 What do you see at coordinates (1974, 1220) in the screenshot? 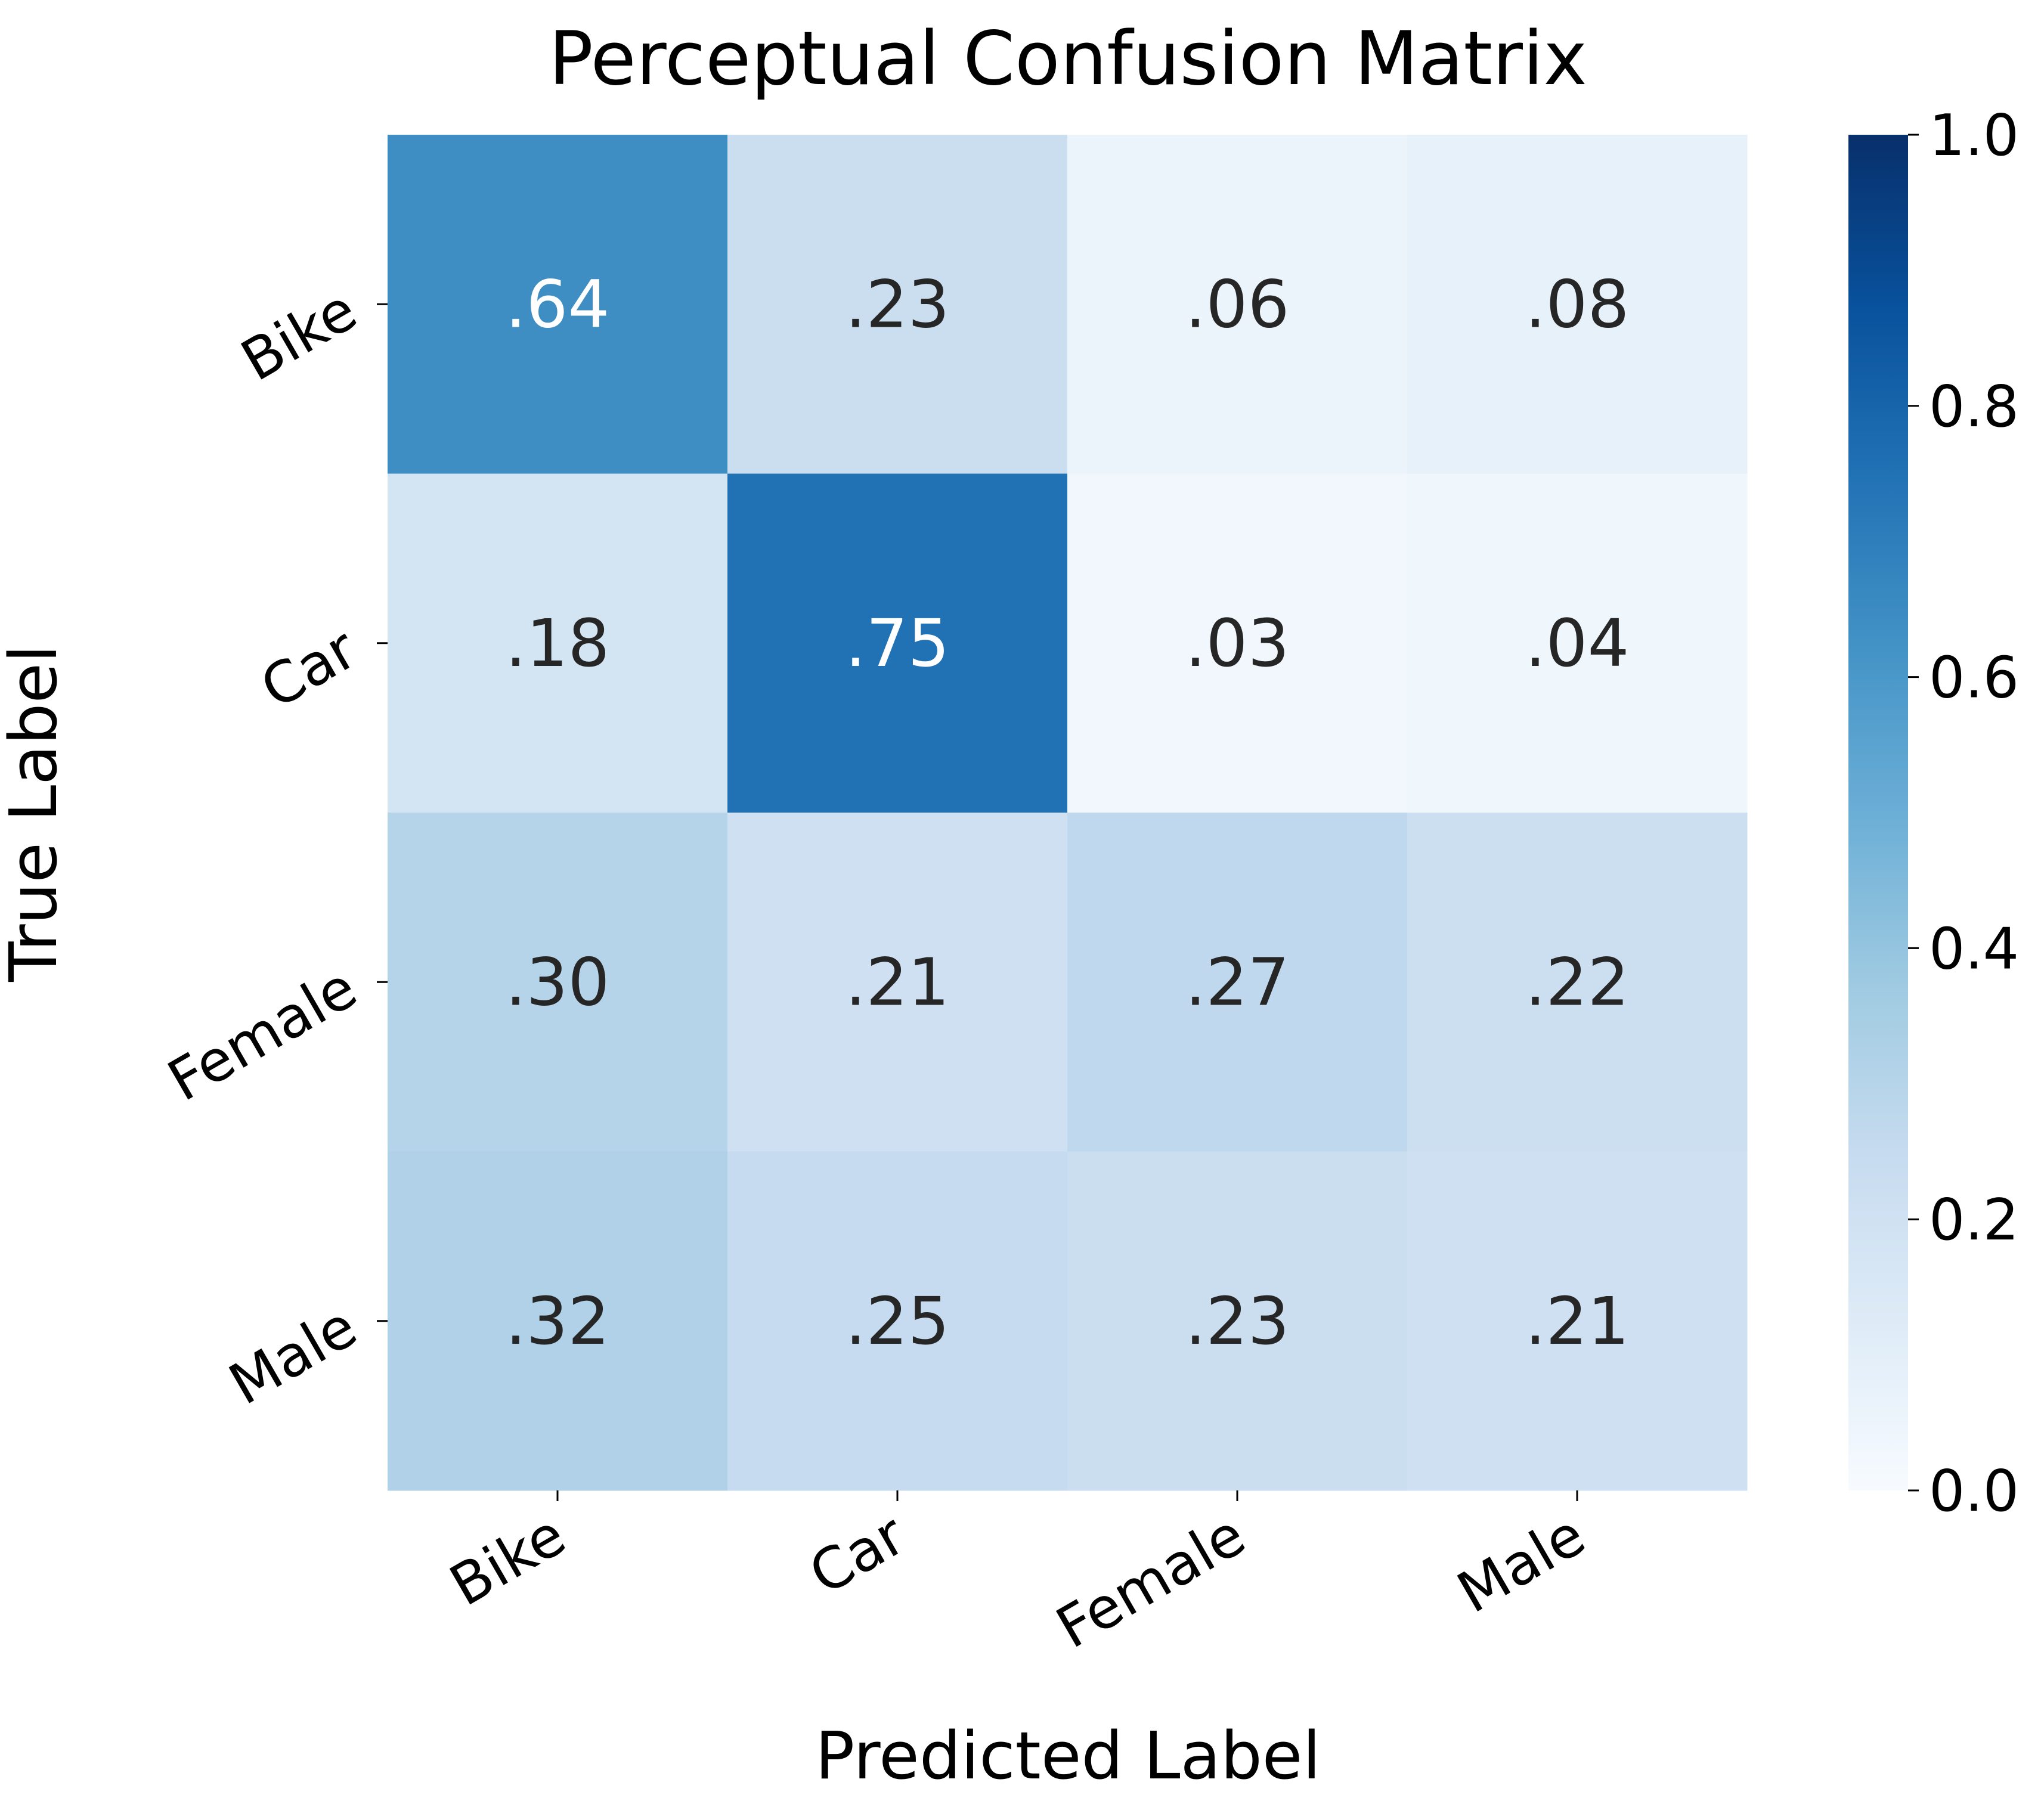
I see `colorbar-tick-label: 0.2` at bounding box center [1974, 1220].